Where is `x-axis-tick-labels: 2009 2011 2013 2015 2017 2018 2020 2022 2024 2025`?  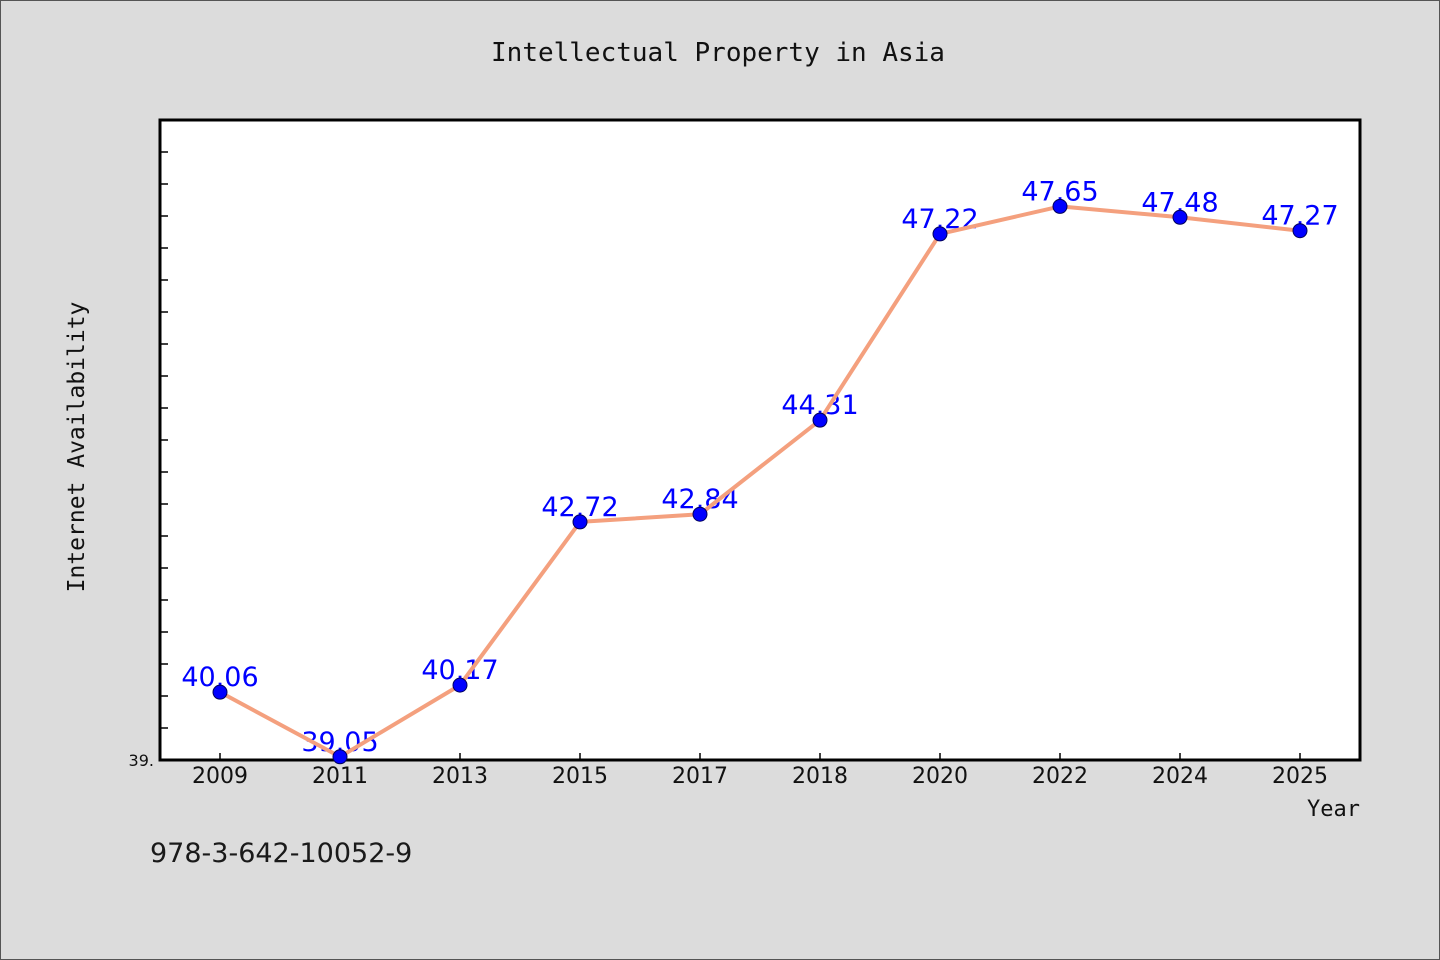 x-axis-tick-labels: 2009 2011 2013 2015 2017 2018 2020 2022 2024 2025 is located at coordinates (760, 776).